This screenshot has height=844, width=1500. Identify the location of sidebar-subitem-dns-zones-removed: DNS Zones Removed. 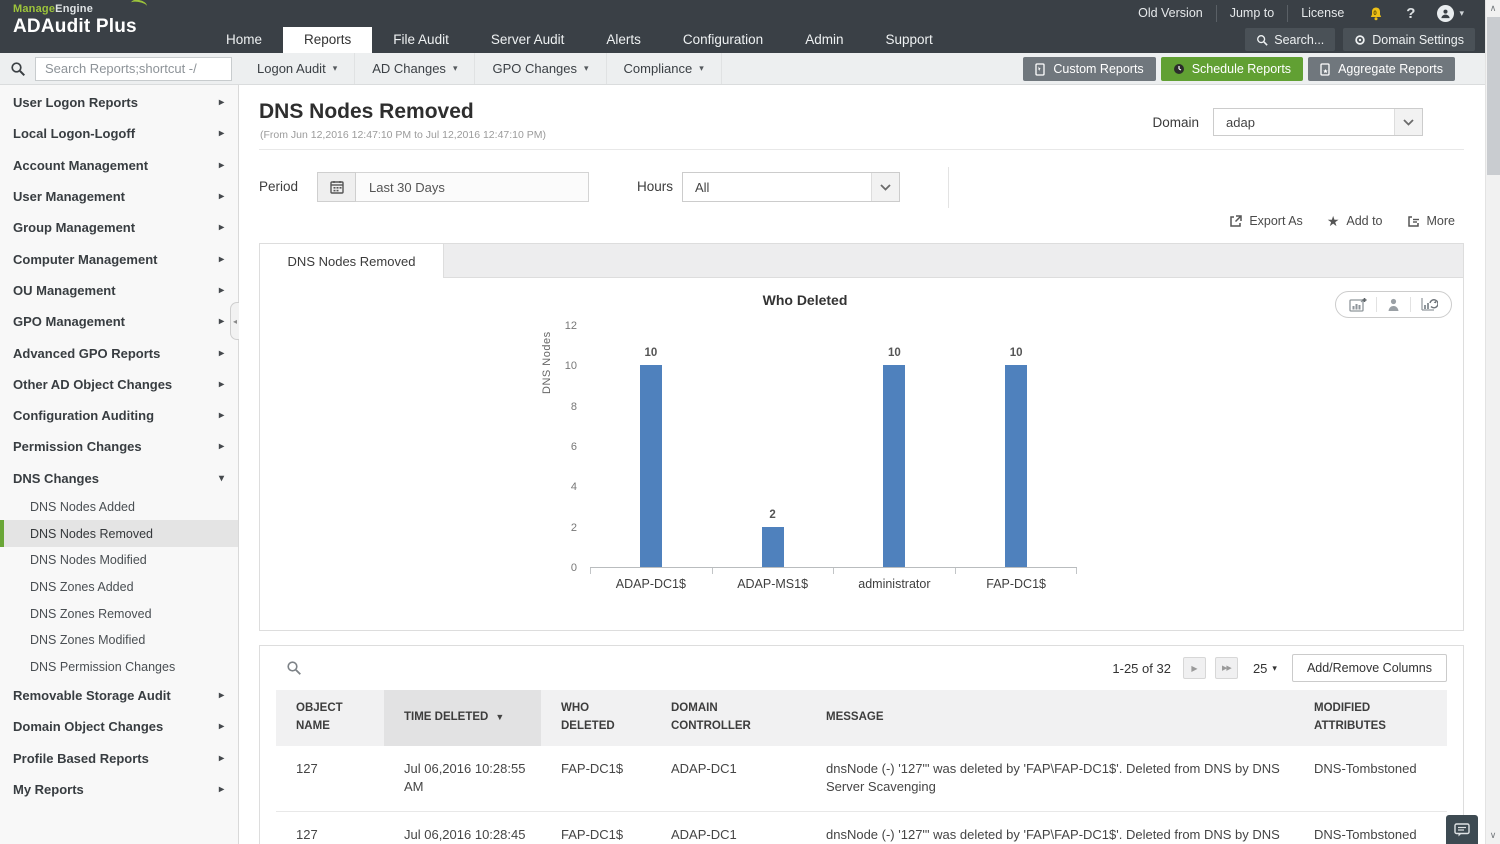
(91, 613).